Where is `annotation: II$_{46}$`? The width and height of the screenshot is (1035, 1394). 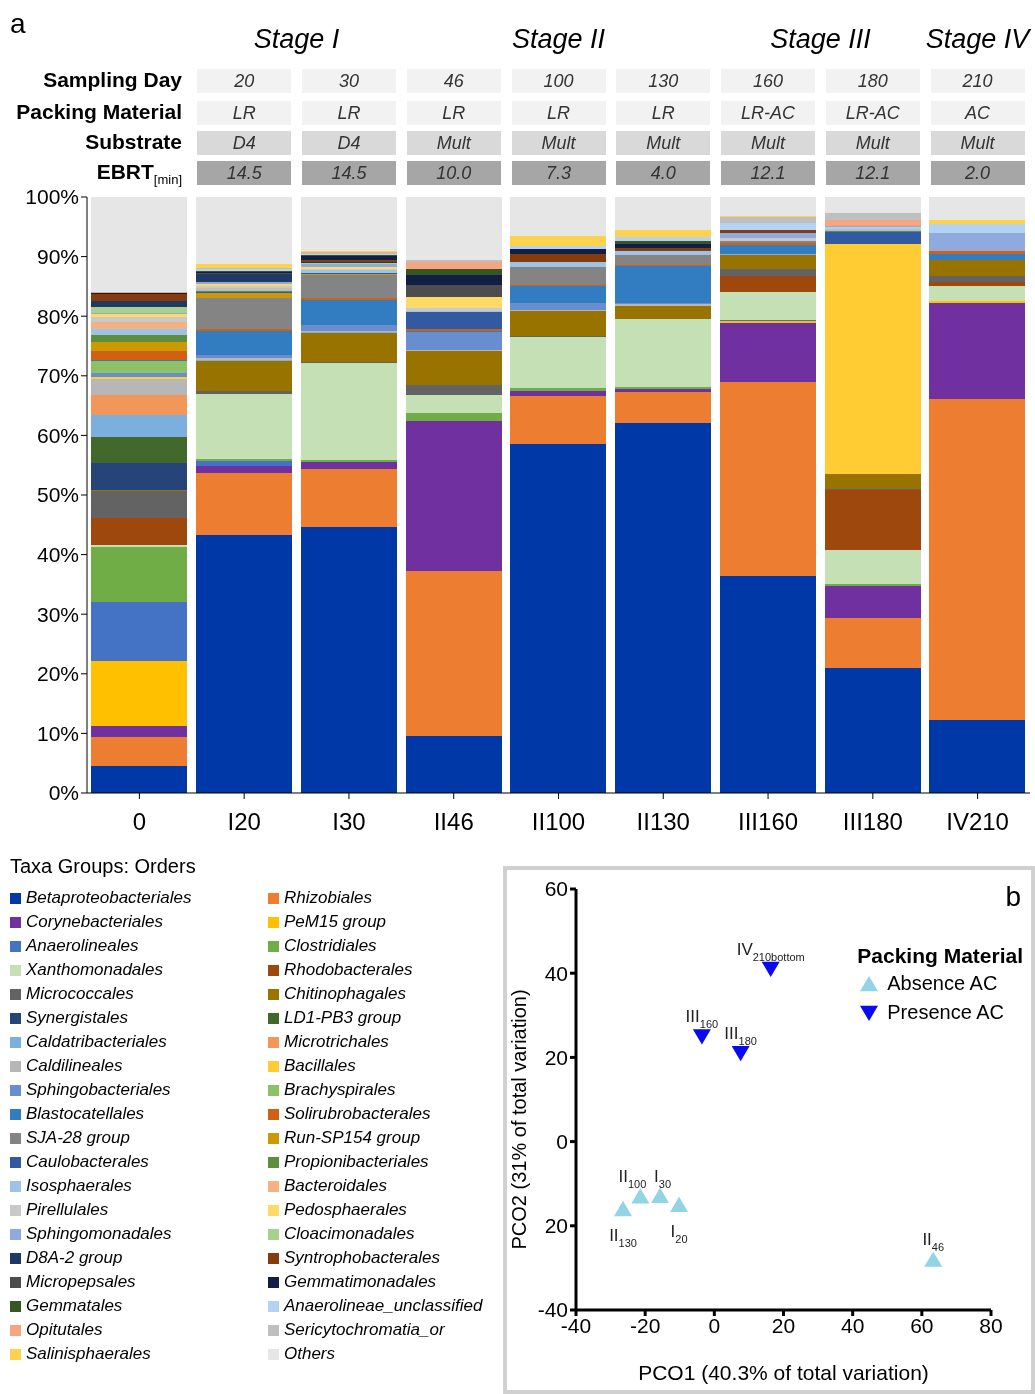 annotation: II$_{46}$ is located at coordinates (933, 1242).